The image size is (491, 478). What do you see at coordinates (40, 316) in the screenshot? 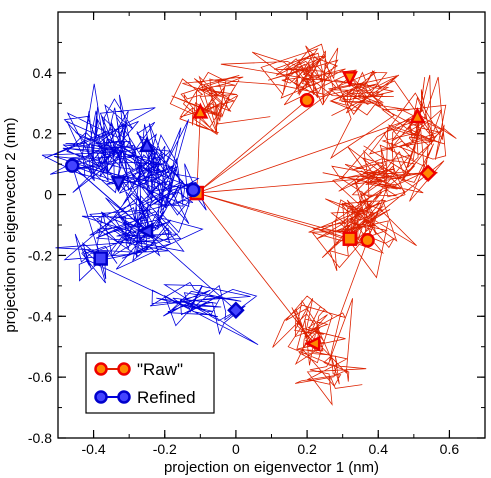
I see `y-tick-label: -0.4` at bounding box center [40, 316].